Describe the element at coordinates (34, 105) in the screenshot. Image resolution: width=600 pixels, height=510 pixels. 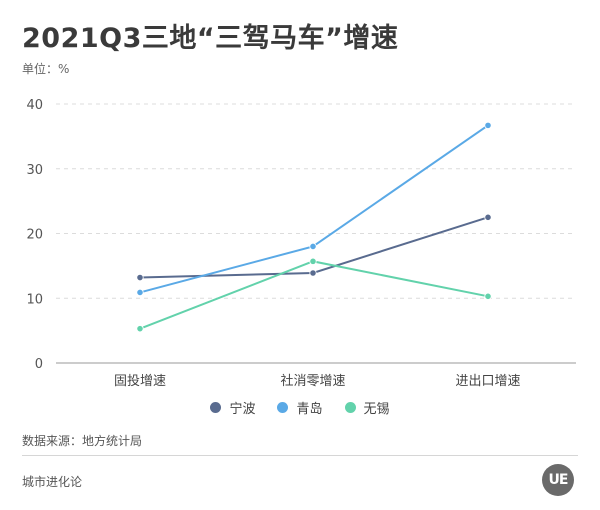
I see `y-tick-label: 40` at that location.